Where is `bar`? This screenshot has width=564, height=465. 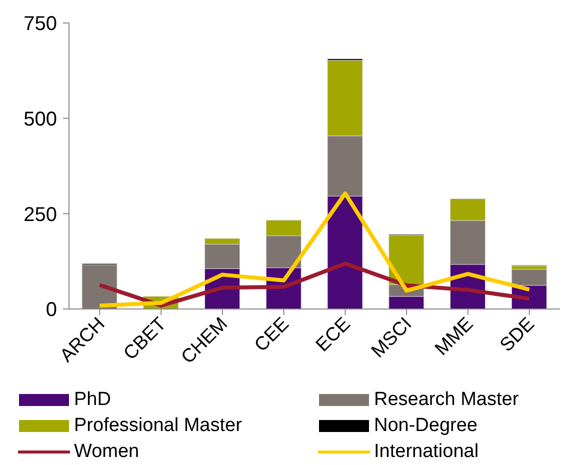 bar is located at coordinates (100, 286).